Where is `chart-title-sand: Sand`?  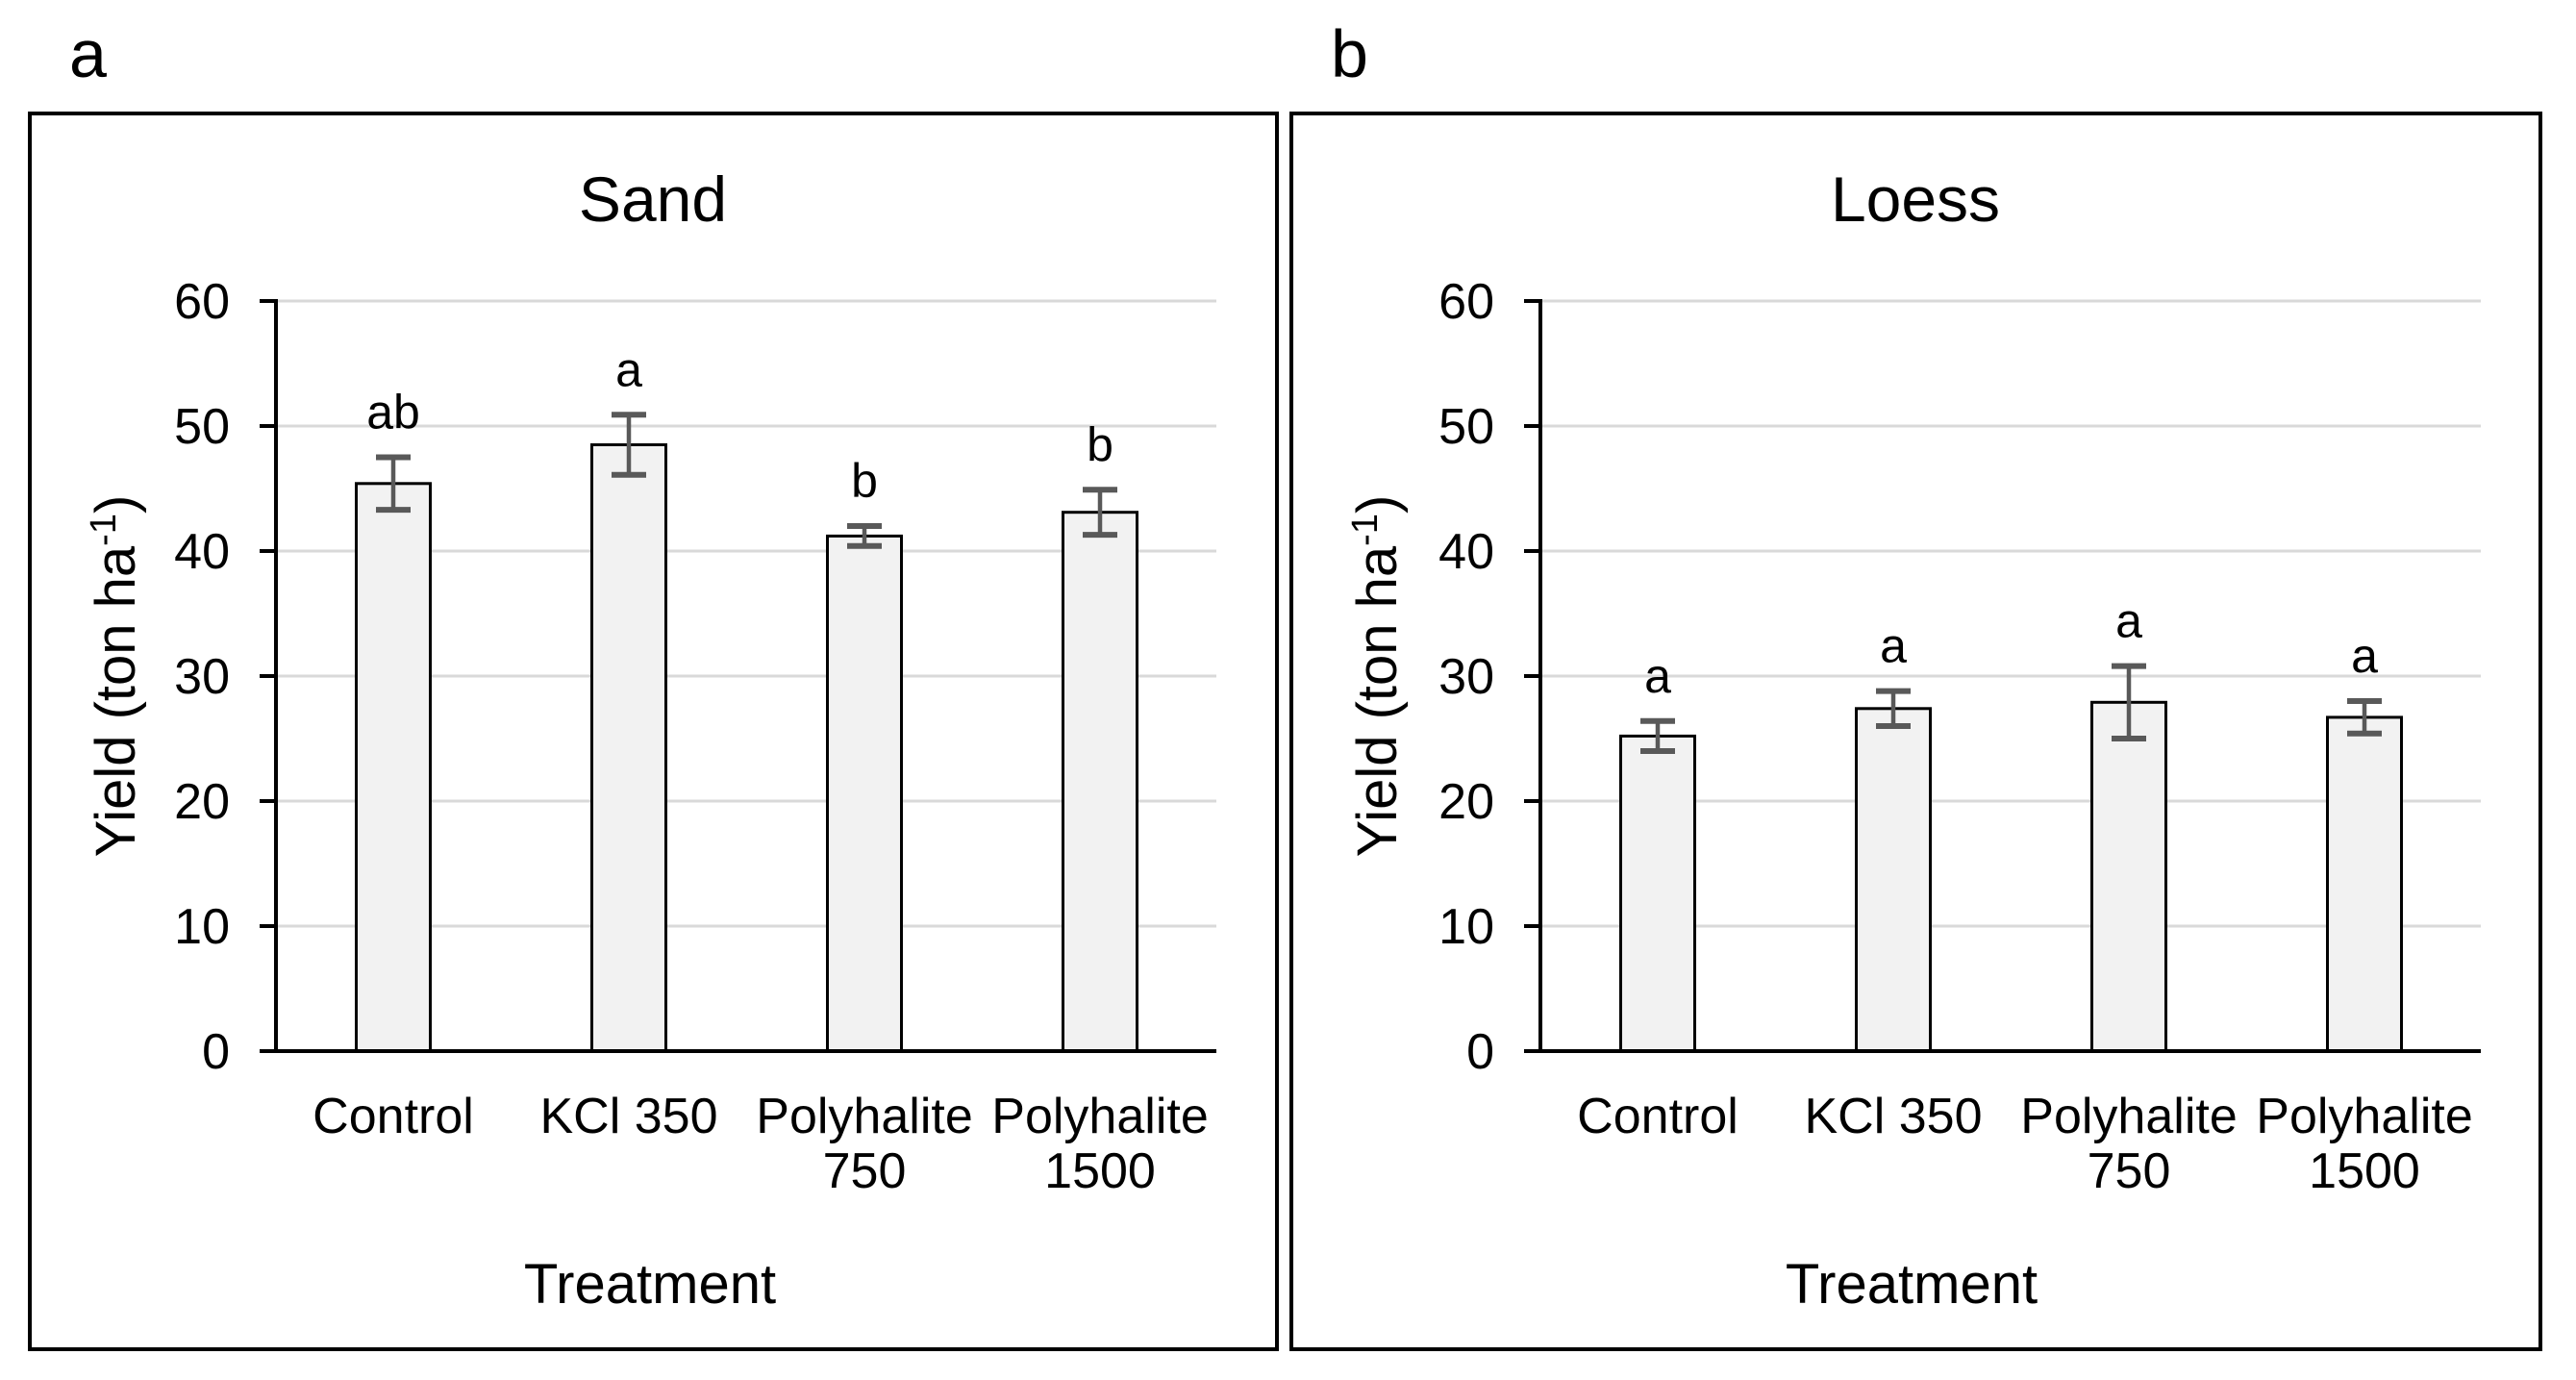
chart-title-sand: Sand is located at coordinates (653, 199).